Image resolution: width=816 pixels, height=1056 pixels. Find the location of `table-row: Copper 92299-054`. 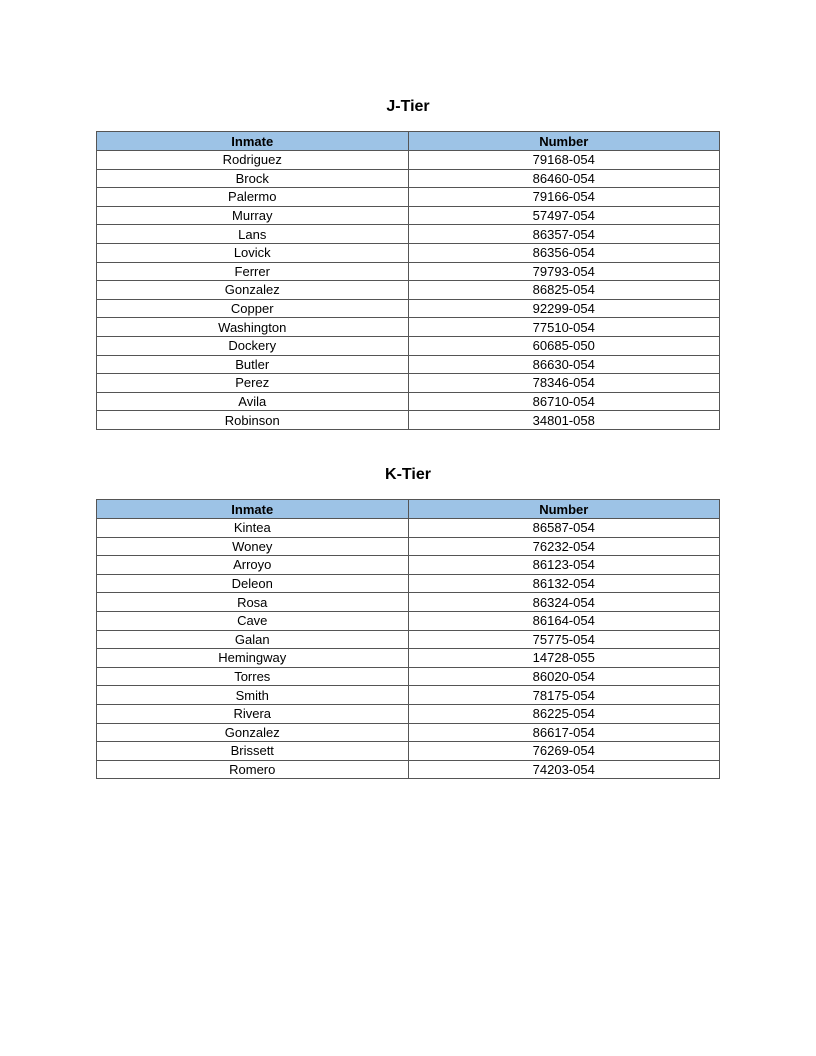

table-row: Copper 92299-054 is located at coordinates (408, 308).